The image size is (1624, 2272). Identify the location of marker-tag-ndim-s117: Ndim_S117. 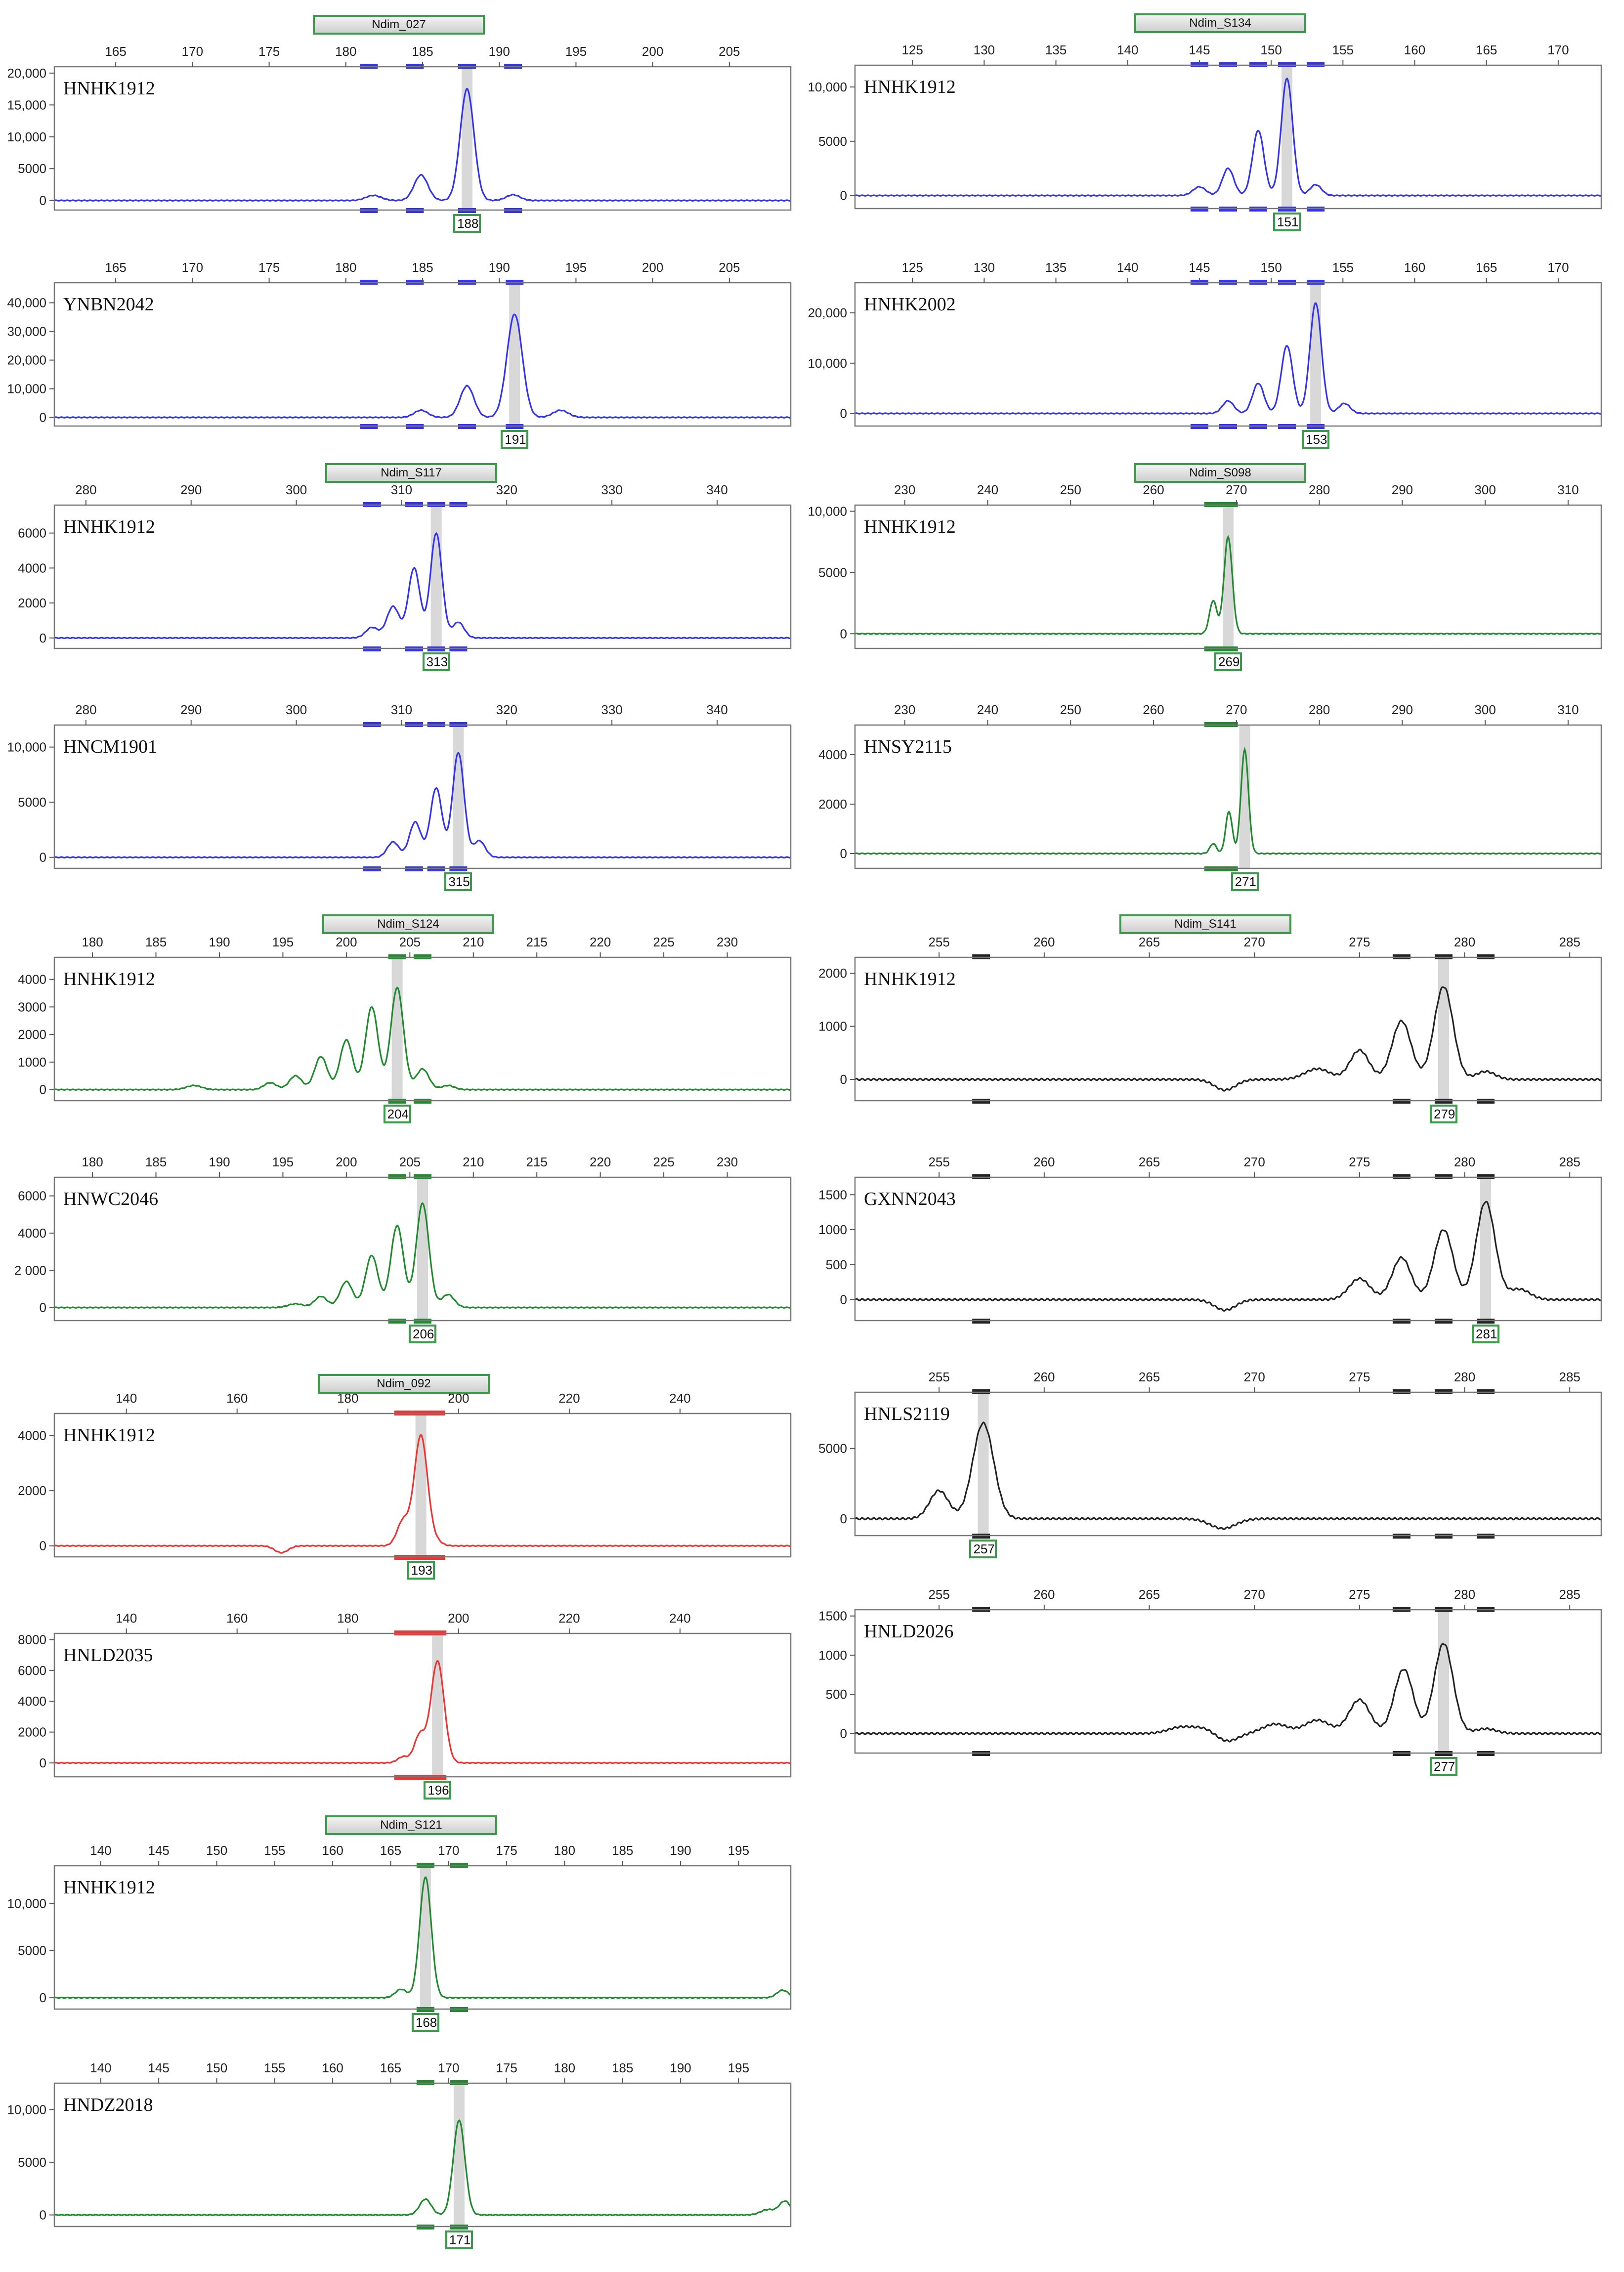
(411, 473).